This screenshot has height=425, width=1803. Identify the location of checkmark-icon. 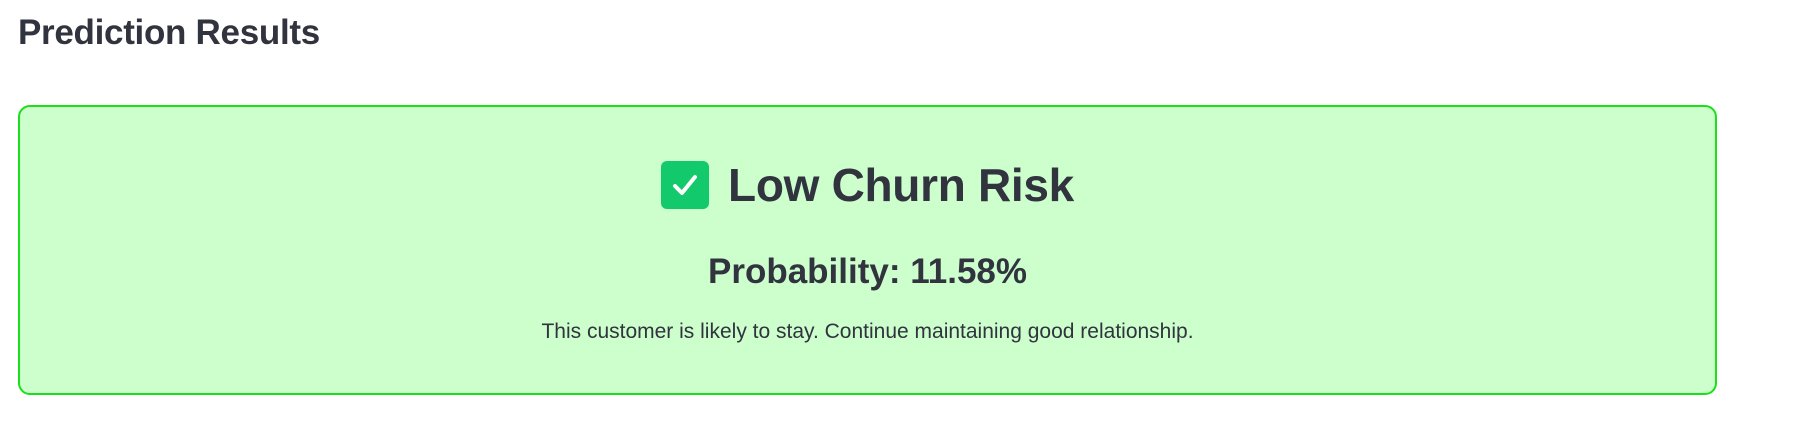
(685, 185).